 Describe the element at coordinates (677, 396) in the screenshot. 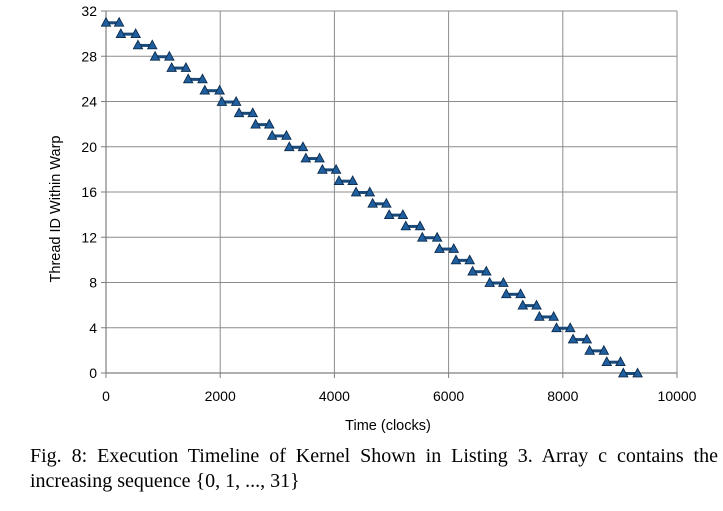

I see `x-tick-label: 10000` at that location.